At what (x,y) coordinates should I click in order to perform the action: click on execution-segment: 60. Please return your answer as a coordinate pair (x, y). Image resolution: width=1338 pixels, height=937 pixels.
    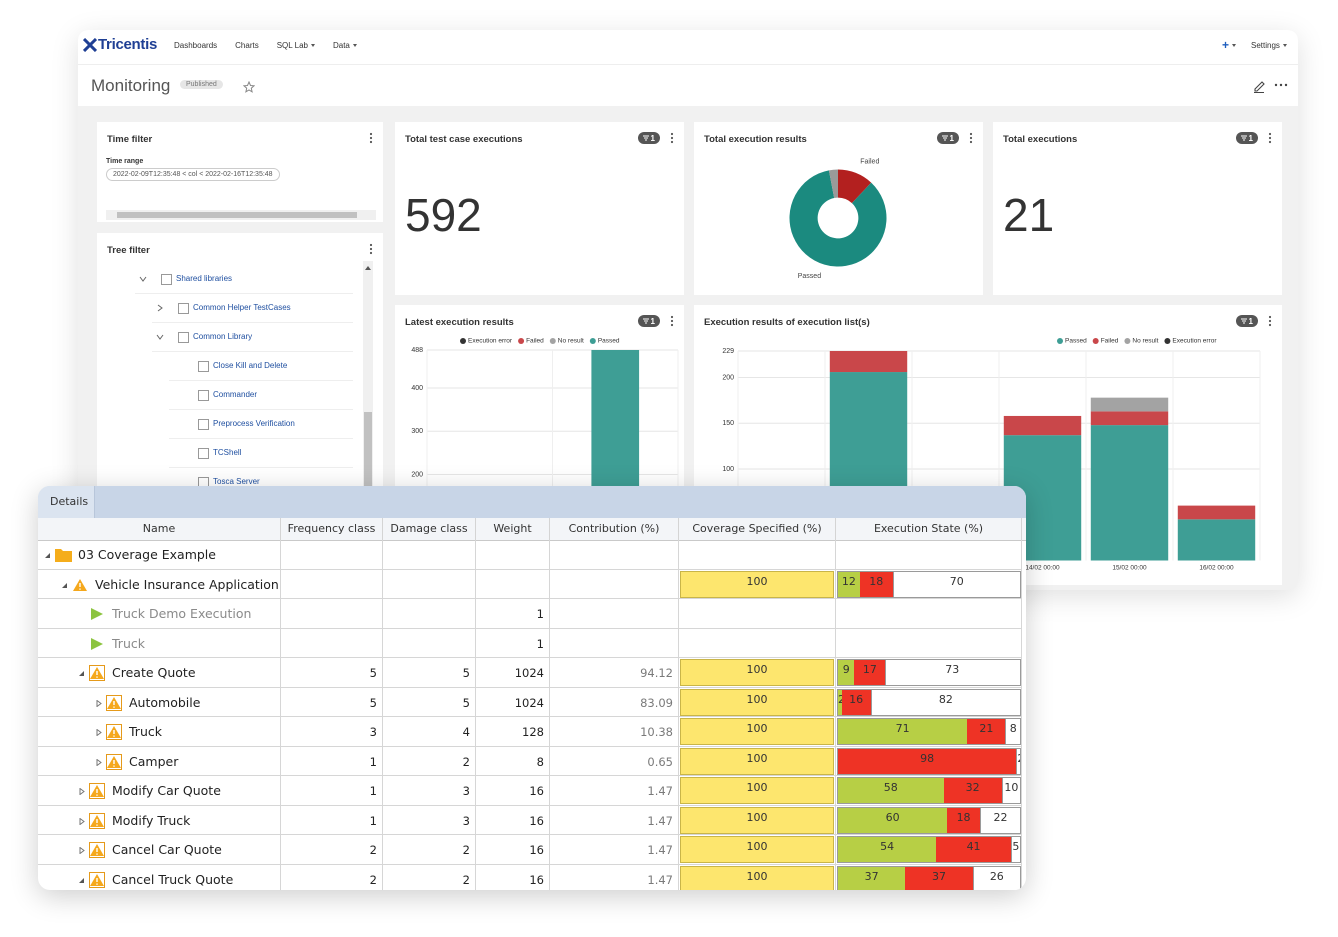
    Looking at the image, I should click on (893, 820).